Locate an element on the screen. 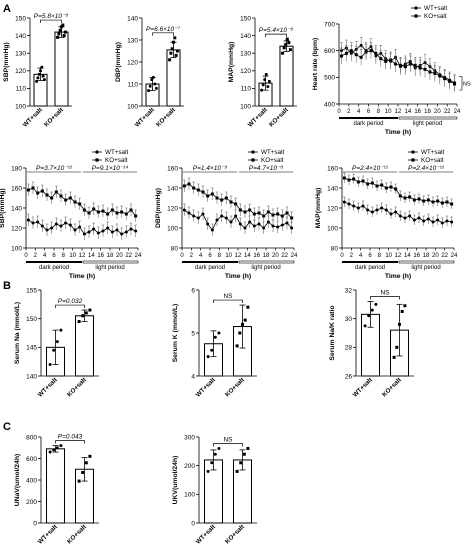  y-axis-label: SBP(mmHg) is located at coordinates (6, 62).